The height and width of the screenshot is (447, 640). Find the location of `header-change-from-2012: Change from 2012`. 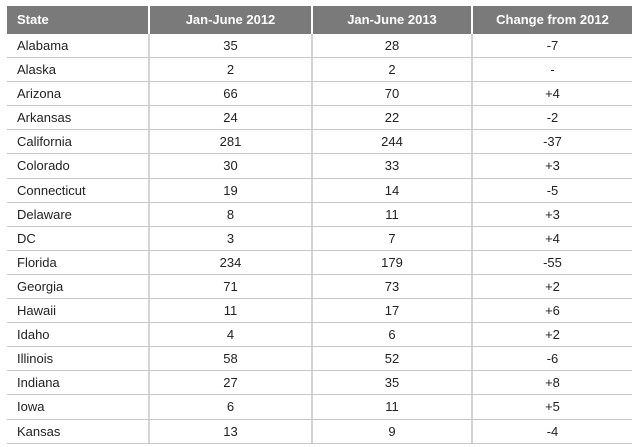

header-change-from-2012: Change from 2012 is located at coordinates (552, 20).